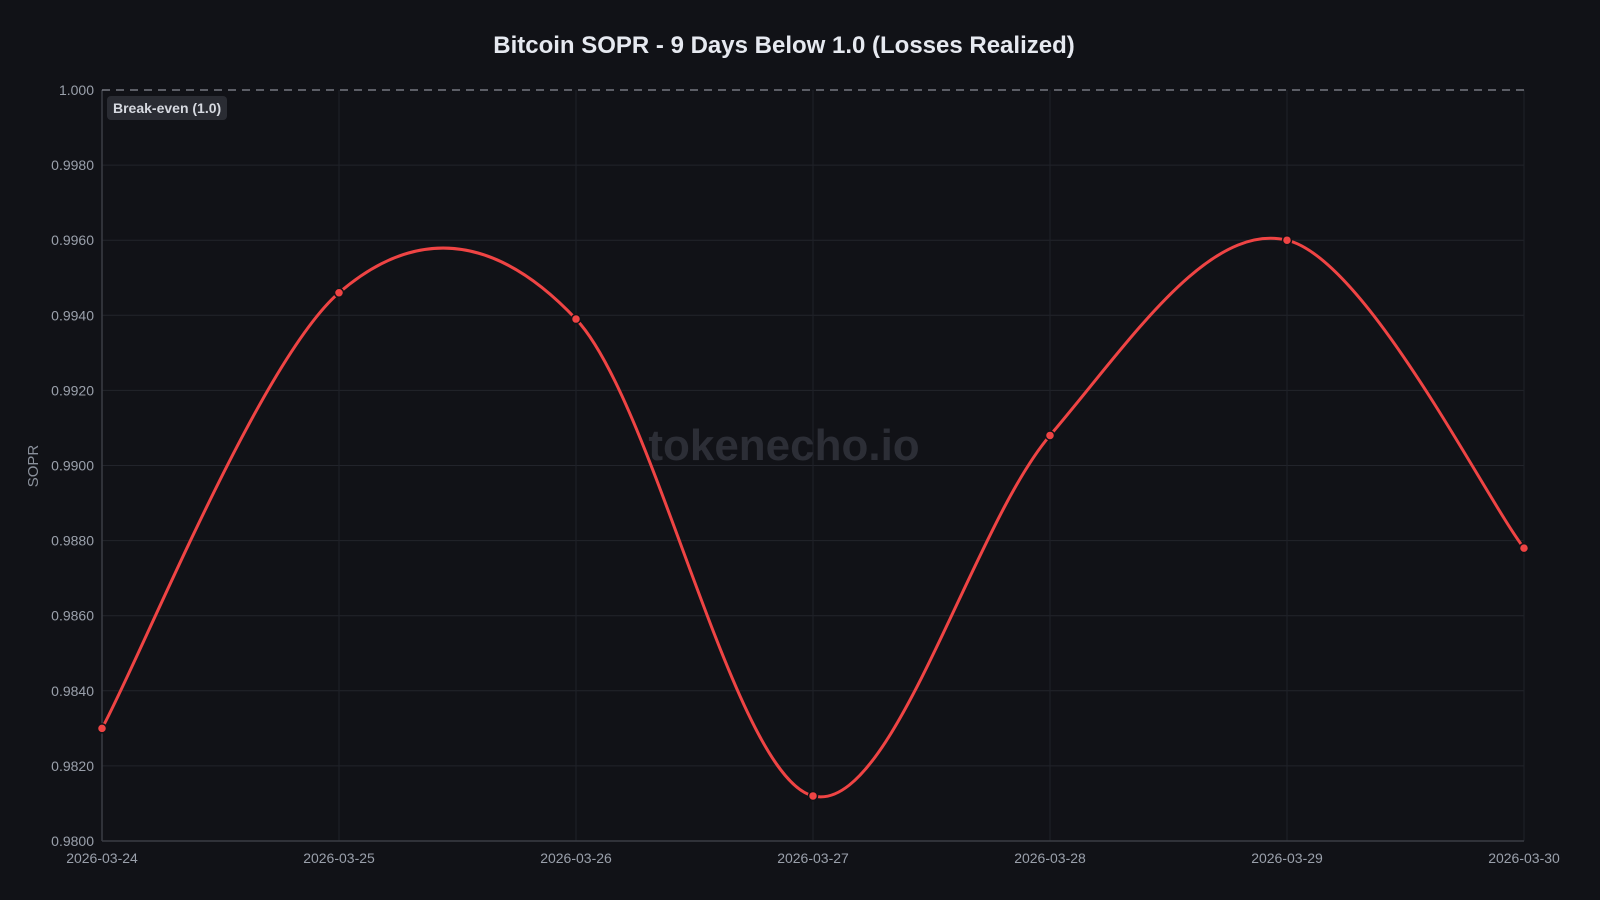  What do you see at coordinates (72, 315) in the screenshot?
I see `y-tick-label: 0.9940` at bounding box center [72, 315].